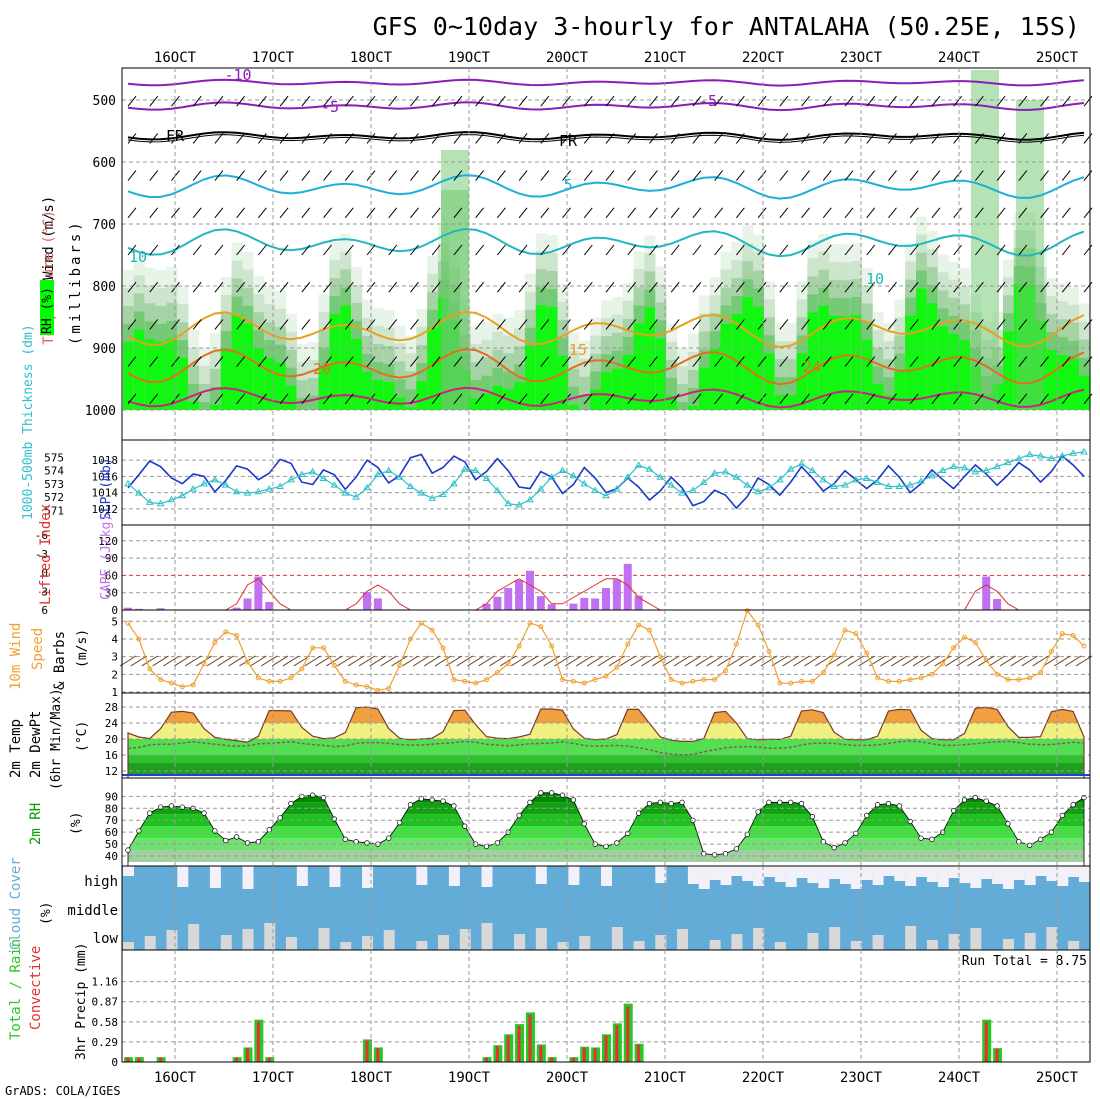 The height and width of the screenshot is (1100, 1100). What do you see at coordinates (111, 820) in the screenshot?
I see `rh-tick: 70` at bounding box center [111, 820].